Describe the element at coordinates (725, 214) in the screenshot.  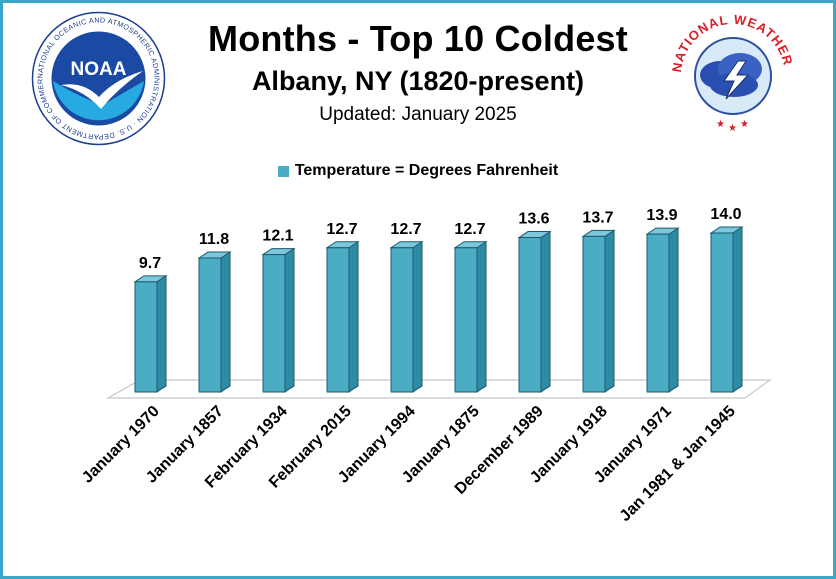
I see `data-label: 14.0` at that location.